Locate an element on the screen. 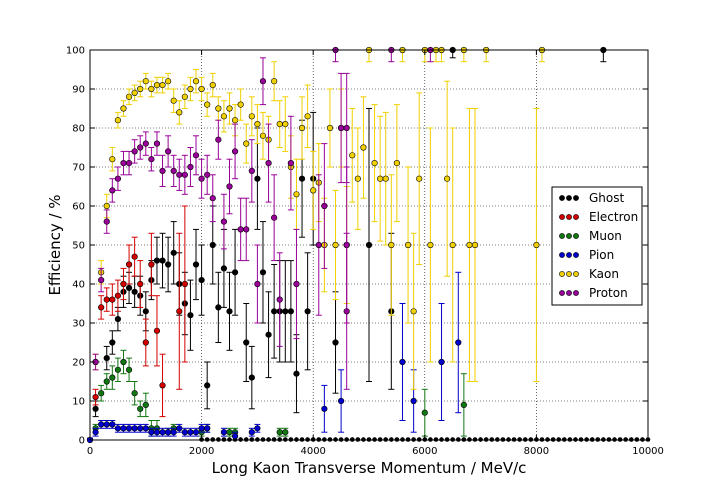  legend-label: Electron is located at coordinates (613, 217).